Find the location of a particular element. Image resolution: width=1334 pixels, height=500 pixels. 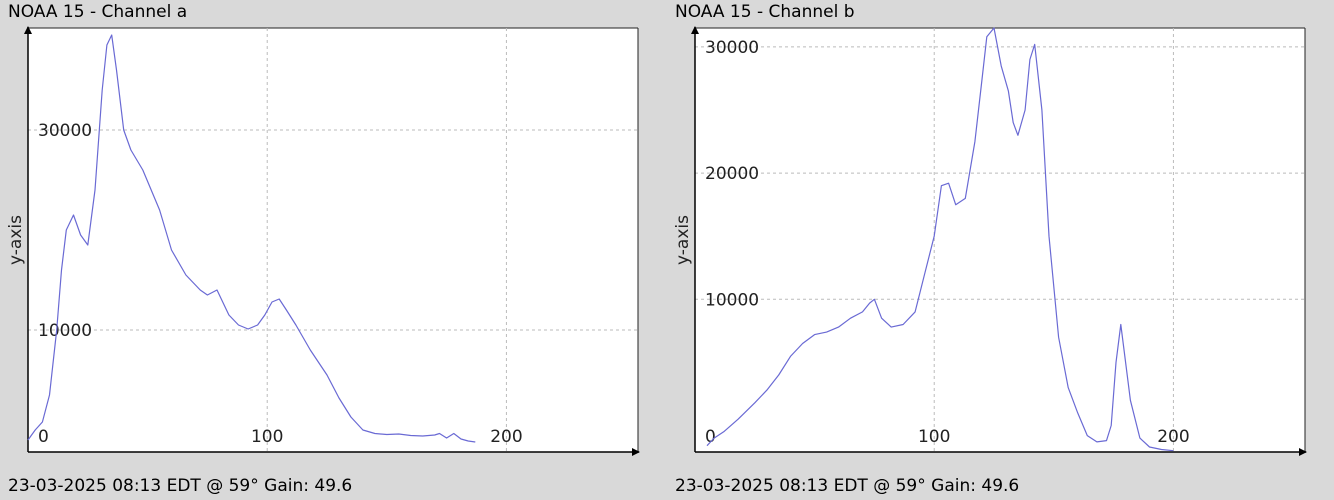

y-tick-label: 20000 is located at coordinates (732, 174).